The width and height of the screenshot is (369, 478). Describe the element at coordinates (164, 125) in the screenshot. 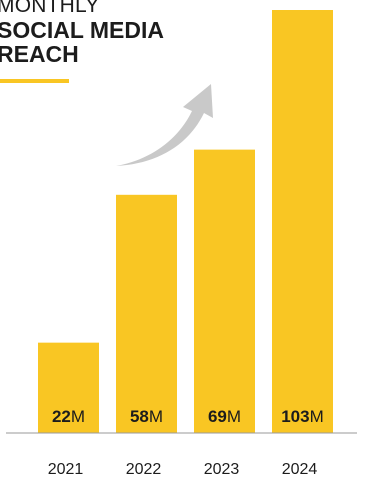

I see `growth-arrow-icon` at that location.